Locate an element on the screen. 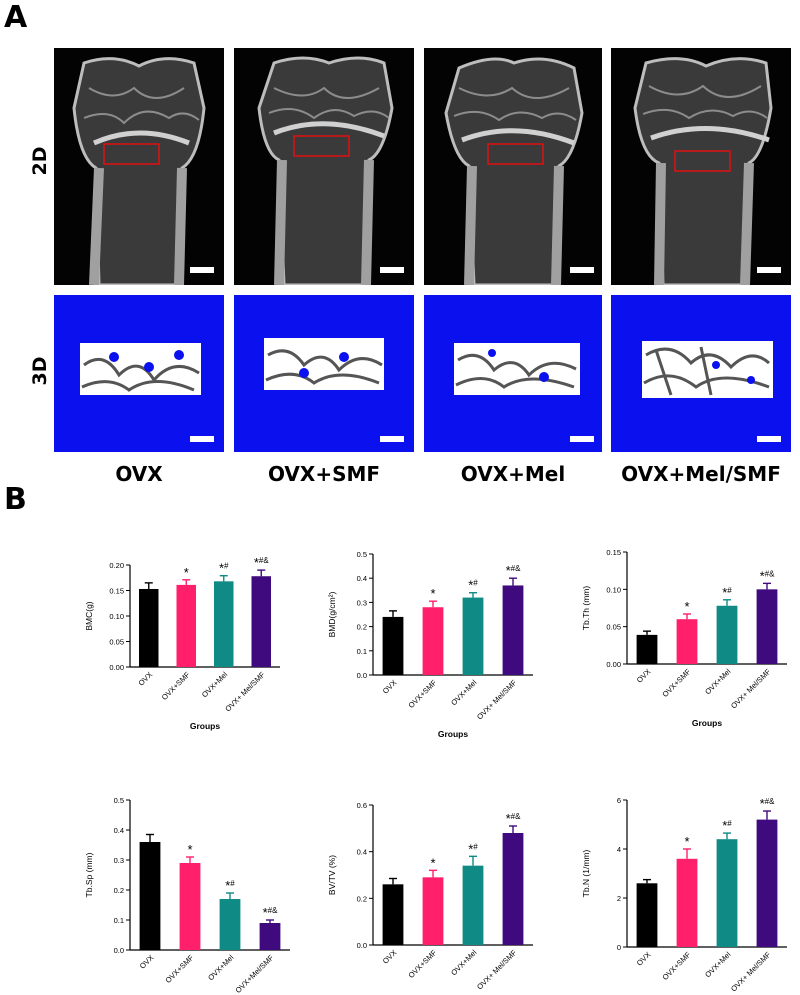  y-axis-label: BMC(g) is located at coordinates (89, 615).